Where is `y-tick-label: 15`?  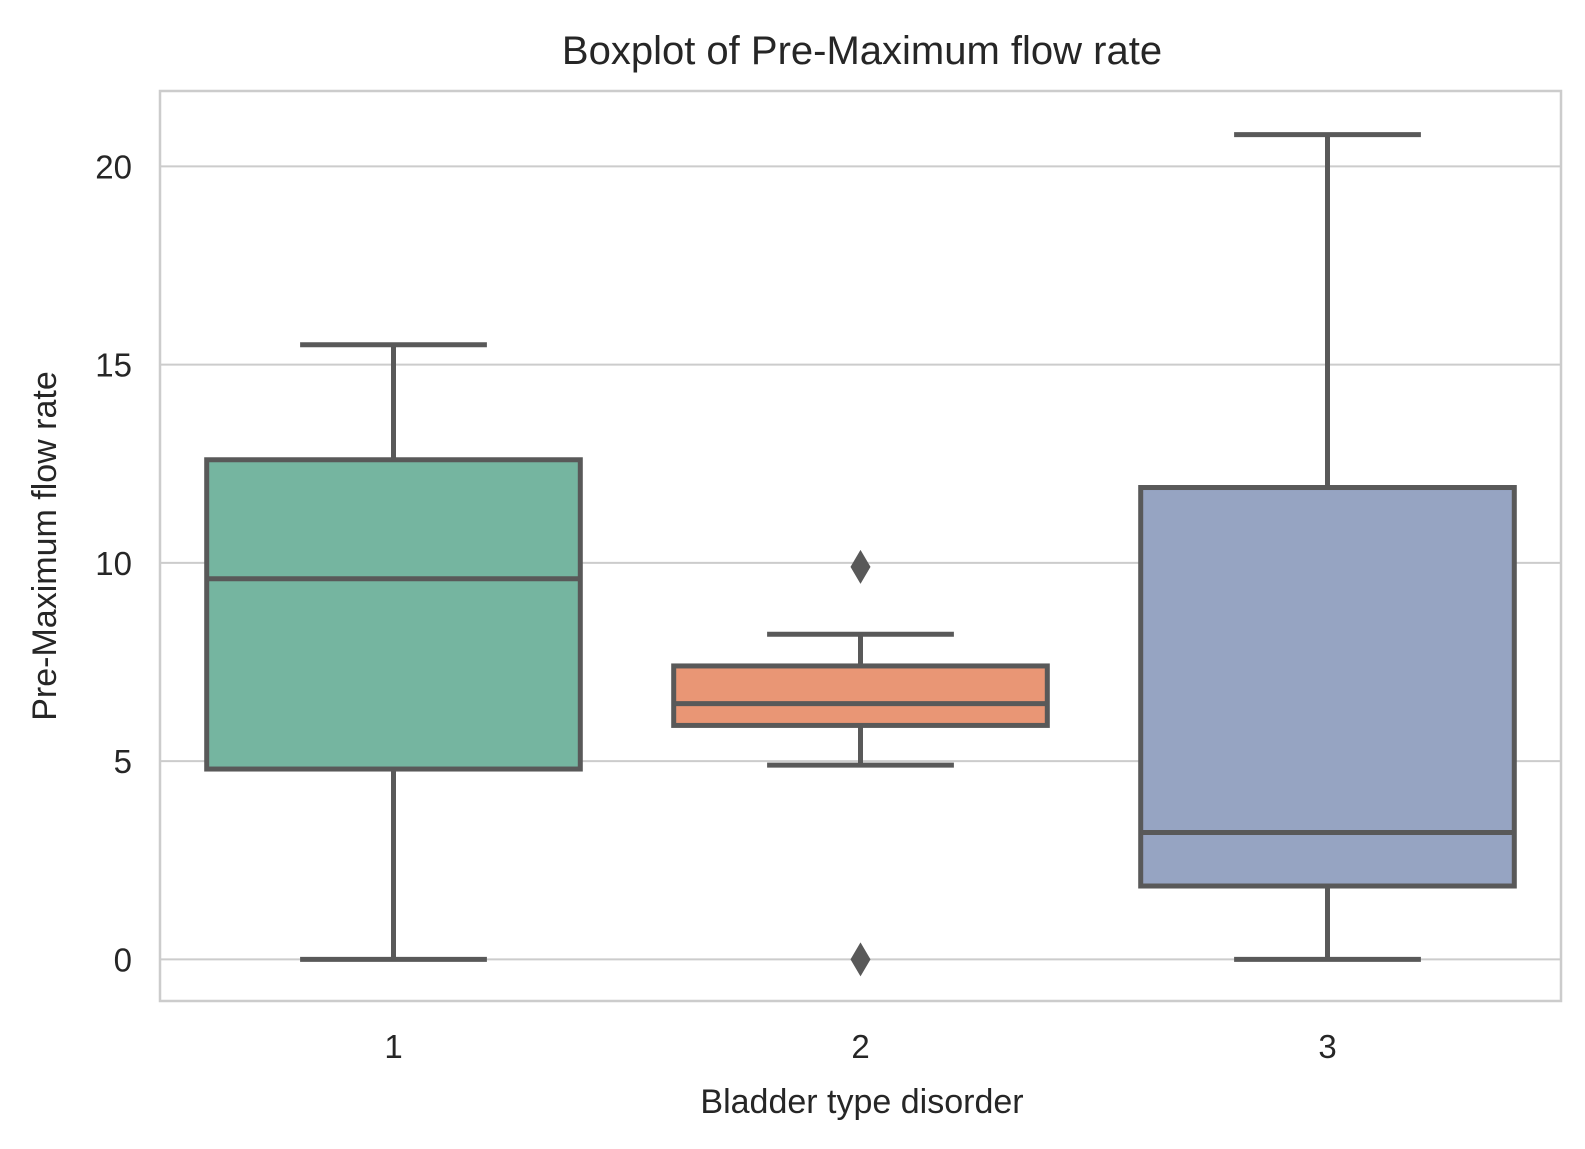
y-tick-label: 15 is located at coordinates (113, 365).